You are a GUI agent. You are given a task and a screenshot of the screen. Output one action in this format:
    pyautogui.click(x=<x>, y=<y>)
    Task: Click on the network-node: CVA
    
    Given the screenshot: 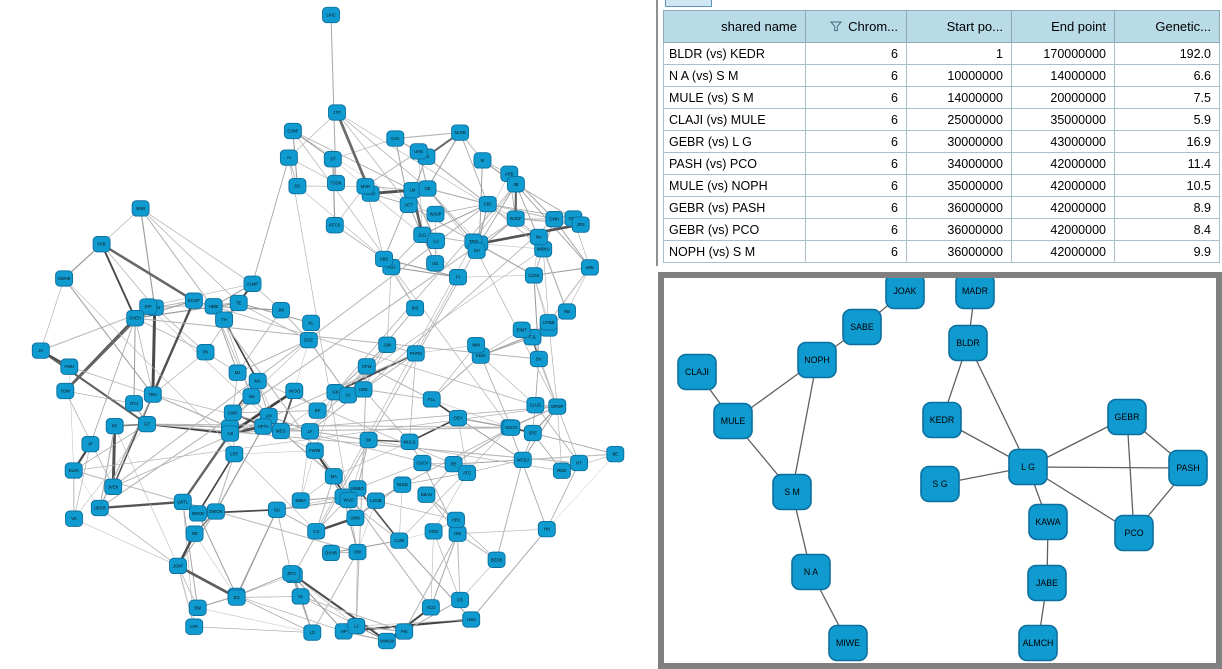 What is the action you would take?
    pyautogui.click(x=395, y=138)
    